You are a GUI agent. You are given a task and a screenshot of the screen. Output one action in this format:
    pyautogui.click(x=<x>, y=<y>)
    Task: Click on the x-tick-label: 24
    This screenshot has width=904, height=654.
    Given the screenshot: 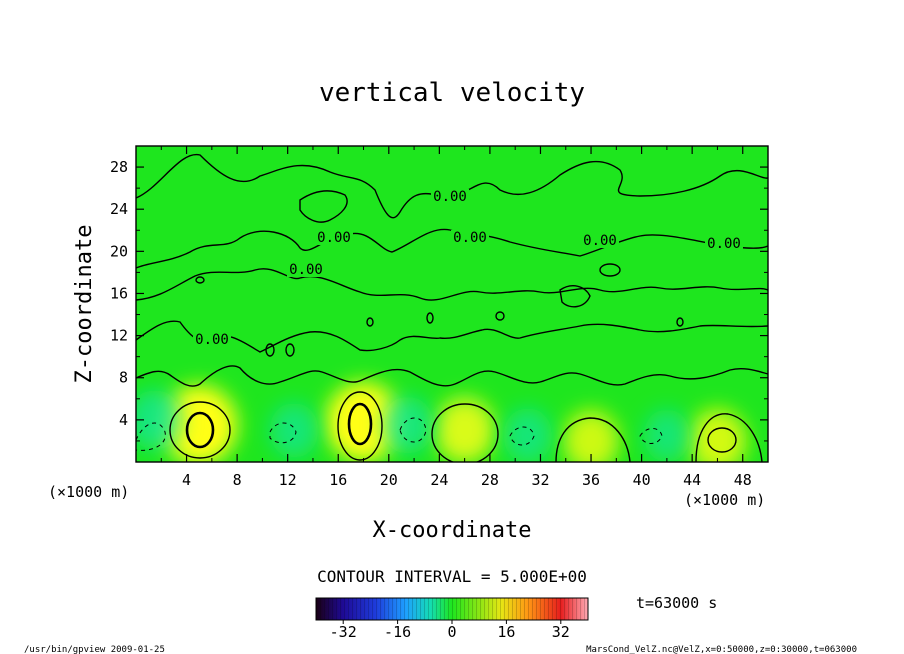 What is the action you would take?
    pyautogui.click(x=439, y=480)
    